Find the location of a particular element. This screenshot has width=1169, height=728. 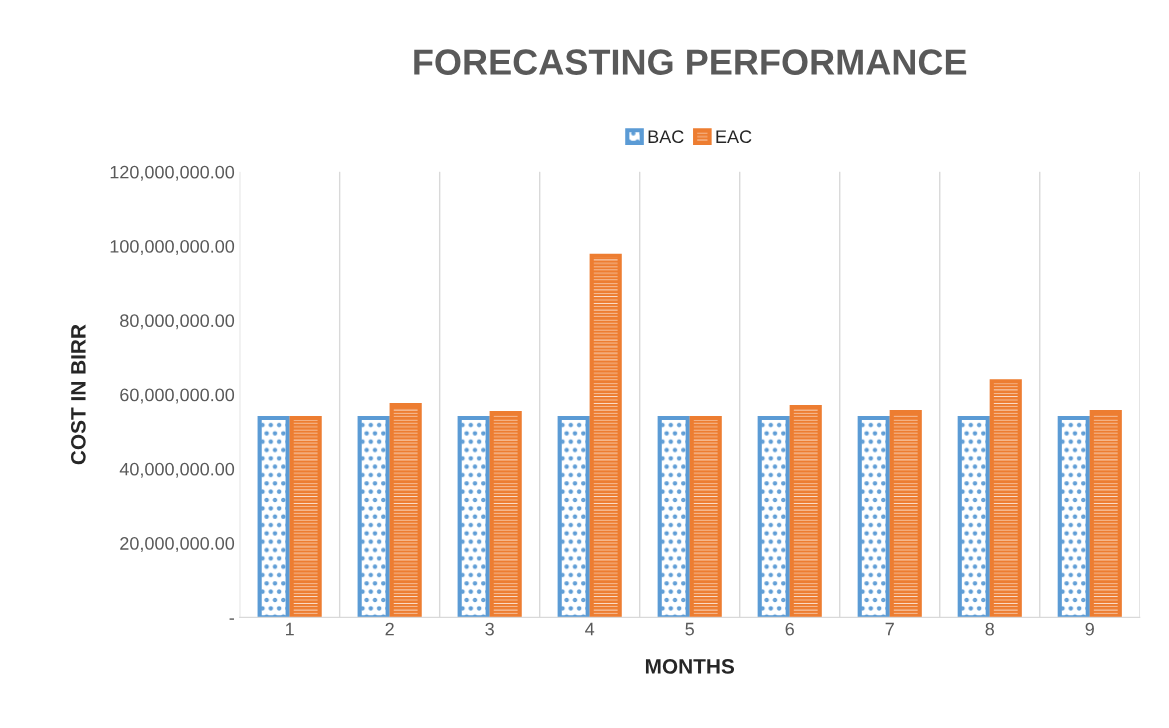

legend-label: EAC is located at coordinates (734, 137).